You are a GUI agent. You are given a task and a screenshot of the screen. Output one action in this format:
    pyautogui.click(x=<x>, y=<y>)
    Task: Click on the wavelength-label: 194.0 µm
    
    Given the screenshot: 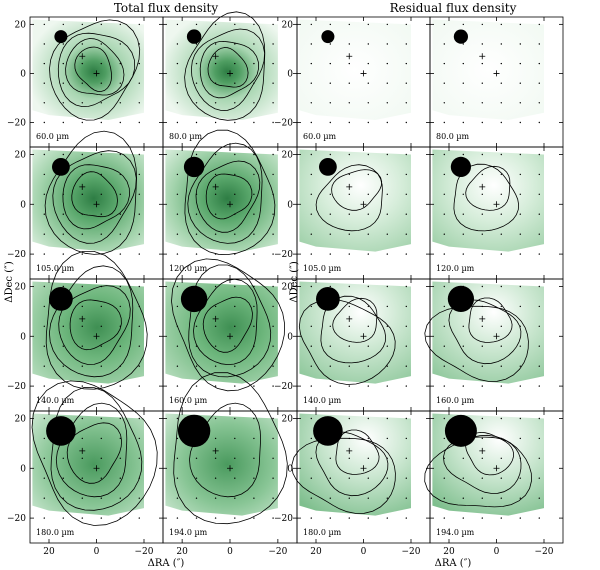 What is the action you would take?
    pyautogui.click(x=455, y=532)
    